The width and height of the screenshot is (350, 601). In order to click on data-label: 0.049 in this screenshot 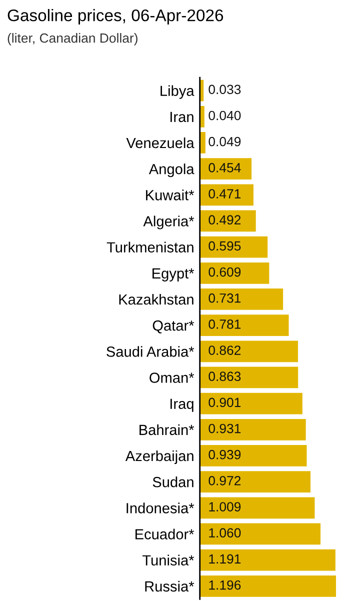, I will do `click(224, 141)`.